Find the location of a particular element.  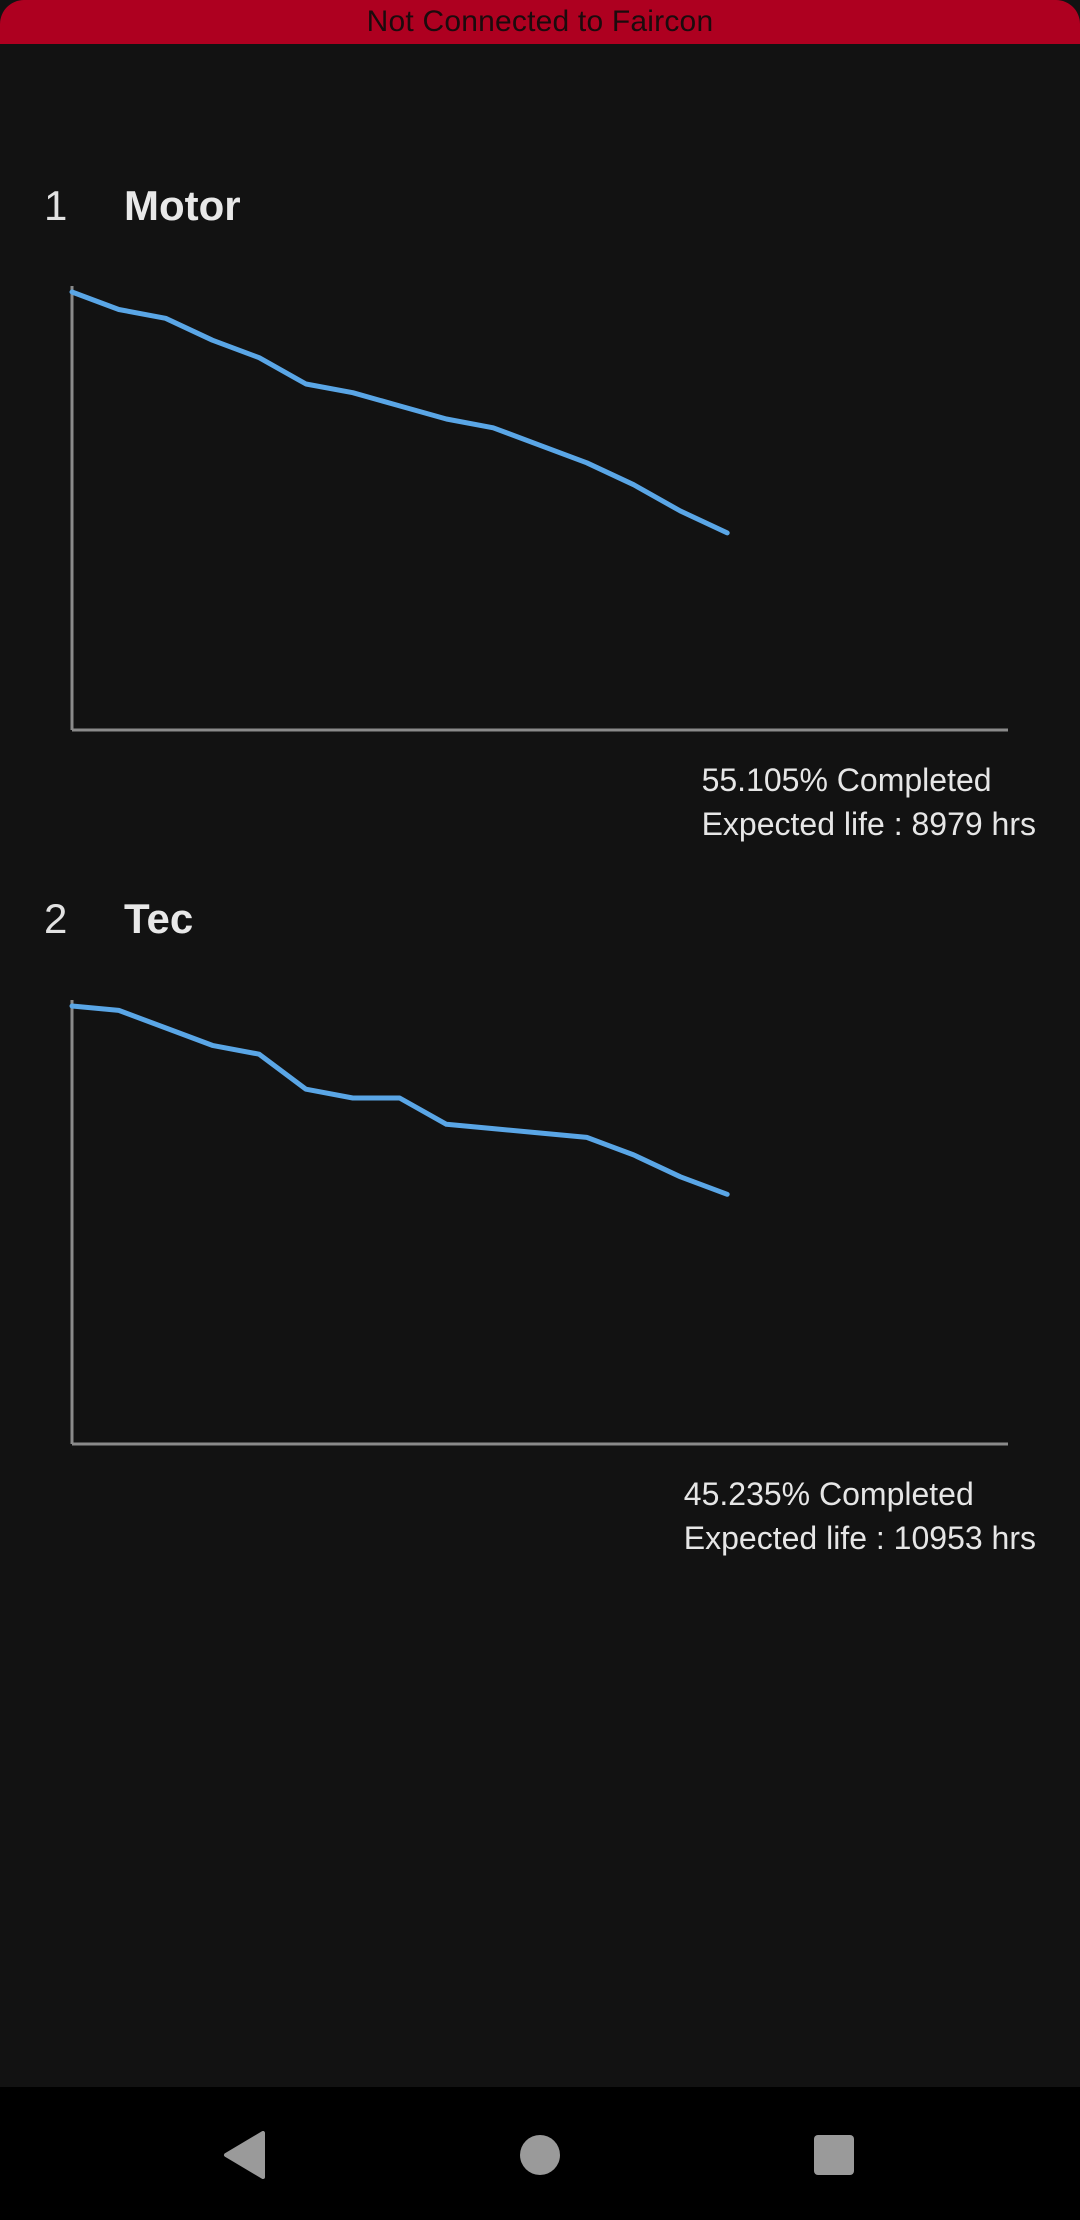

back-button is located at coordinates (245, 2155).